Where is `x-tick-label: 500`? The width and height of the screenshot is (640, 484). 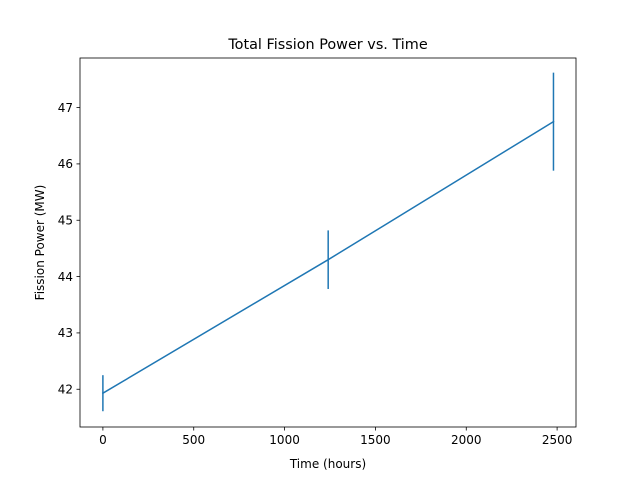
x-tick-label: 500 is located at coordinates (193, 440).